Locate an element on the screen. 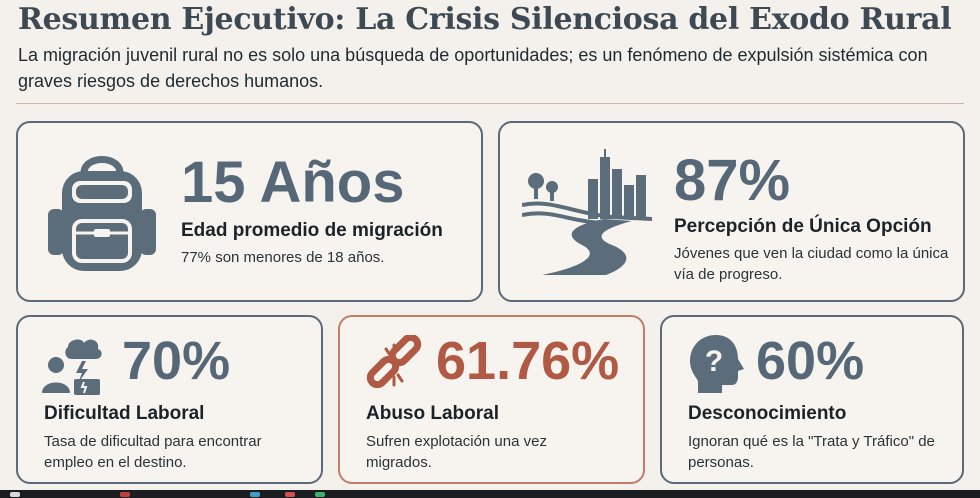 The width and height of the screenshot is (980, 498). abuse-label: Abuso Laboral is located at coordinates (433, 413).